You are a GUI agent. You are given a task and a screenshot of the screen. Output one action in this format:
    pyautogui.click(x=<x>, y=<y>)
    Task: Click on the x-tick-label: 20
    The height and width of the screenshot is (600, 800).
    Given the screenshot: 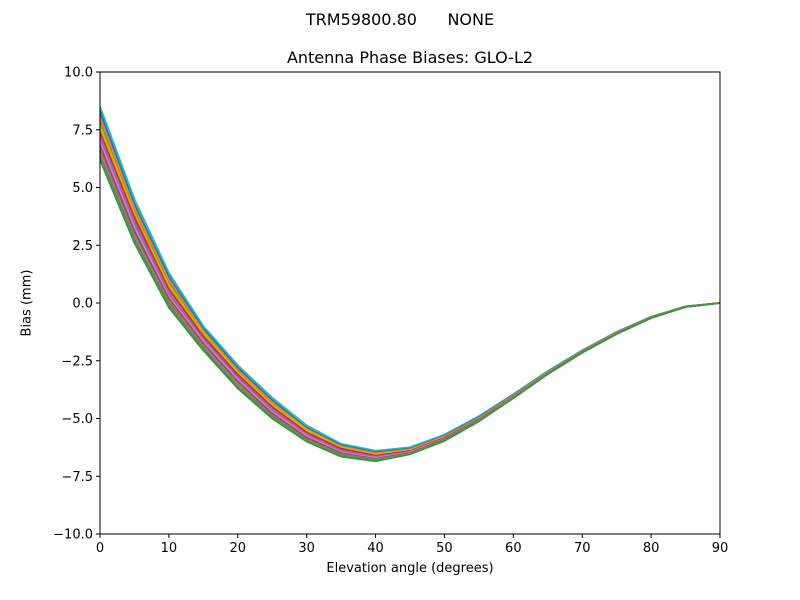 What is the action you would take?
    pyautogui.click(x=238, y=548)
    